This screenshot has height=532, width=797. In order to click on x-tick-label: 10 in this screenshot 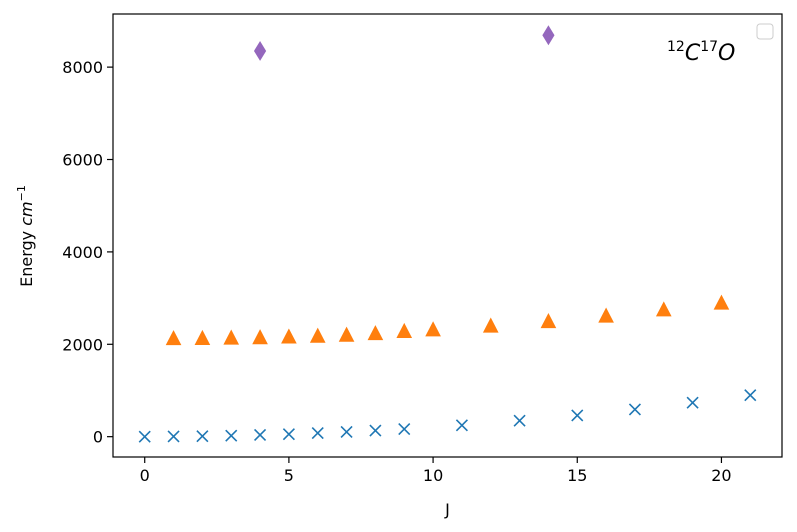, I will do `click(433, 475)`.